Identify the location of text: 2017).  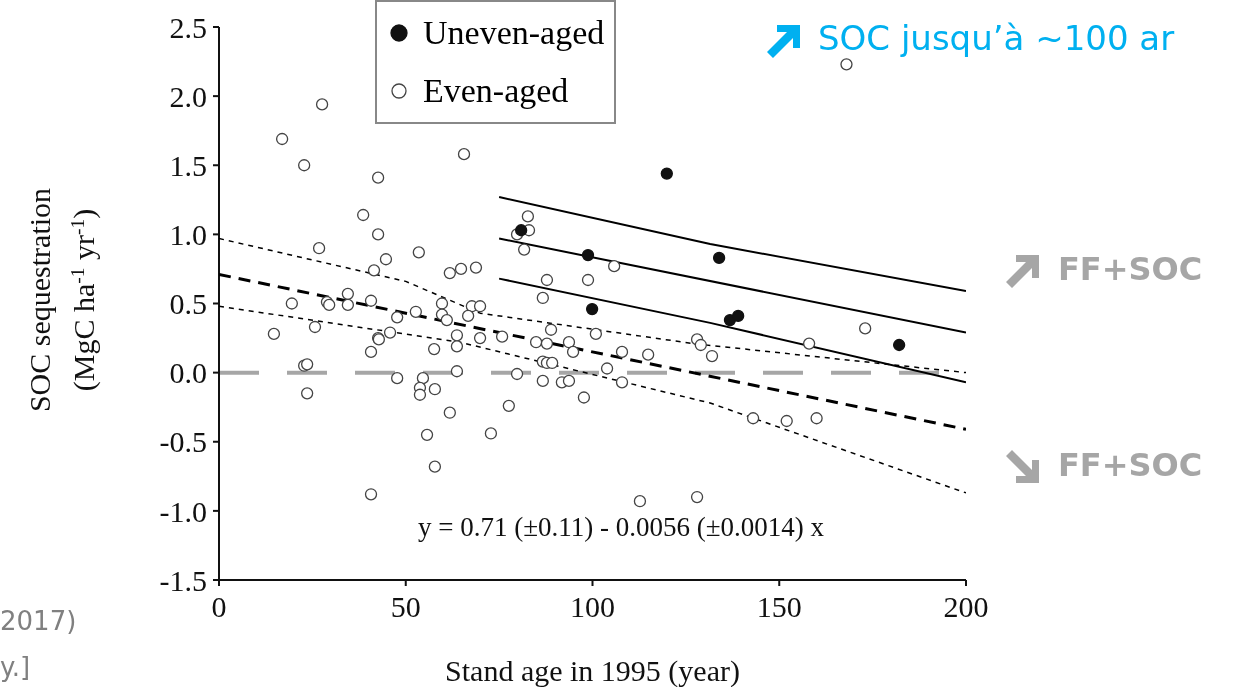
(38, 621).